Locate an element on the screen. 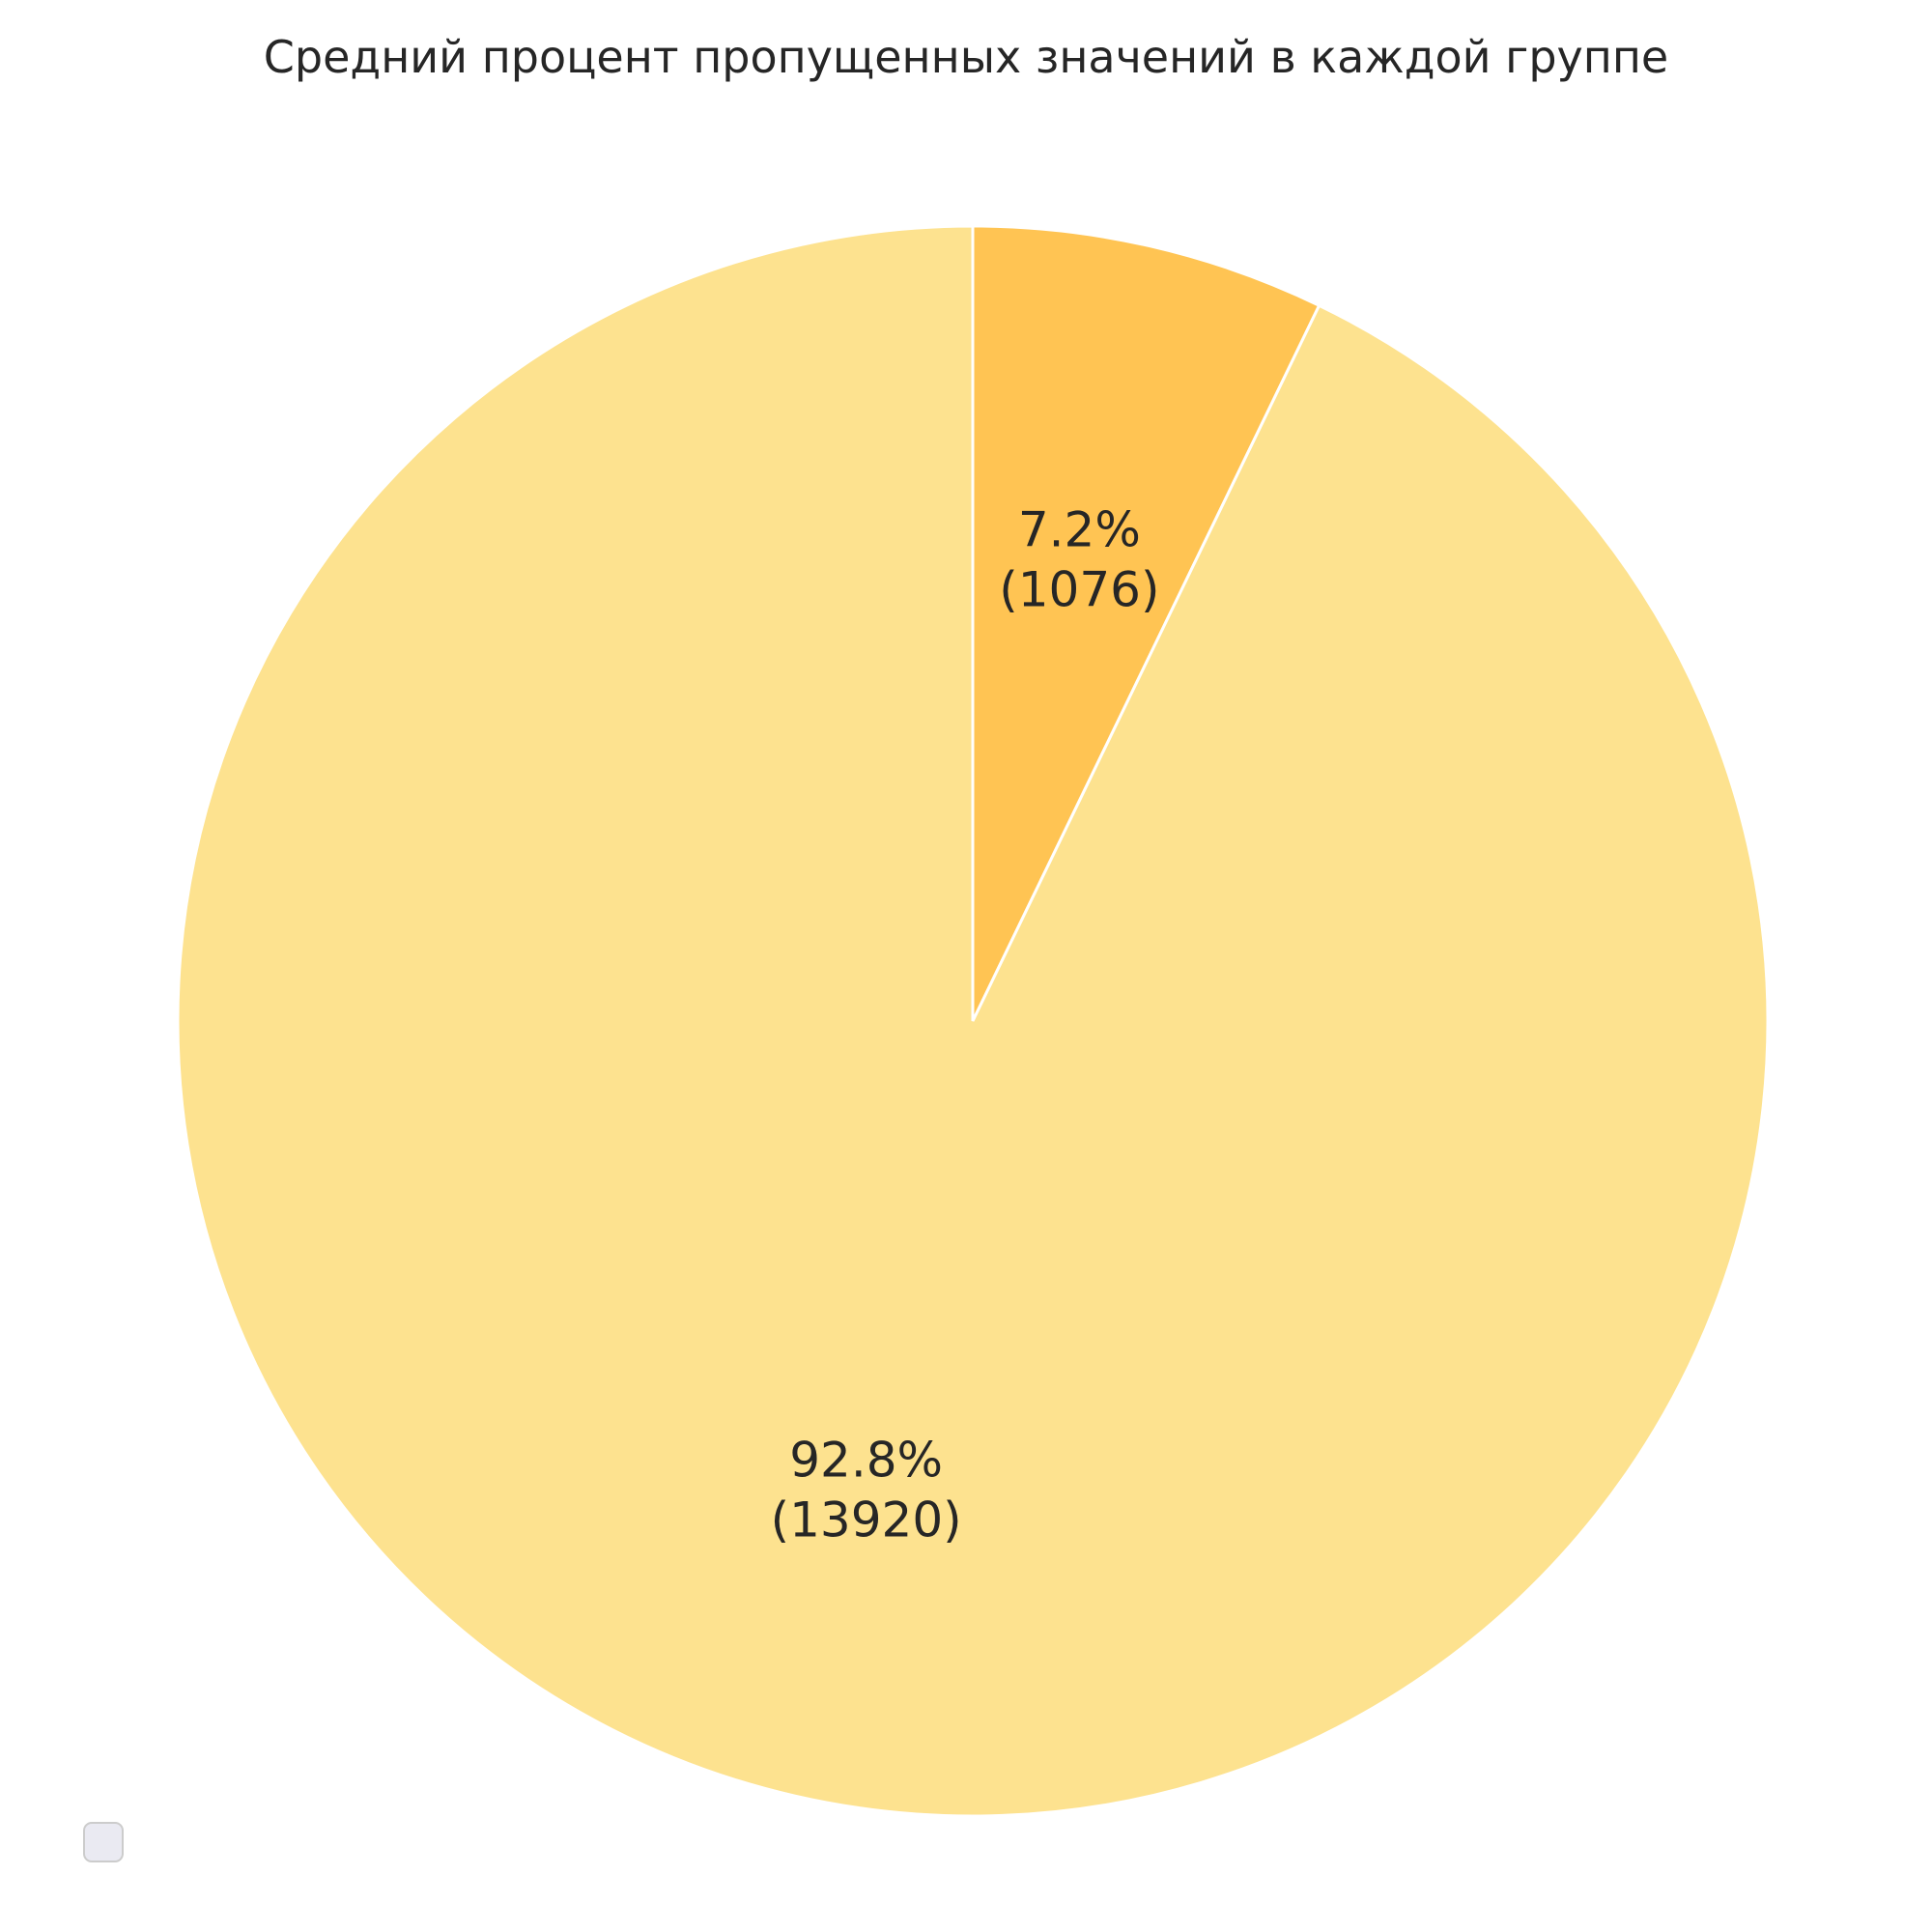 The height and width of the screenshot is (1932, 1932). pie-slice-label-0: 7.2% (1076) is located at coordinates (1079, 560).